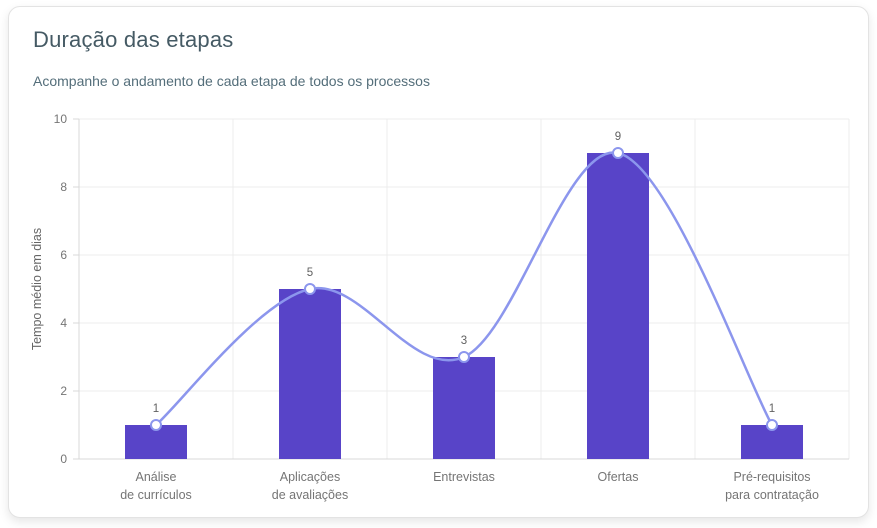  I want to click on data-label: 3, so click(464, 341).